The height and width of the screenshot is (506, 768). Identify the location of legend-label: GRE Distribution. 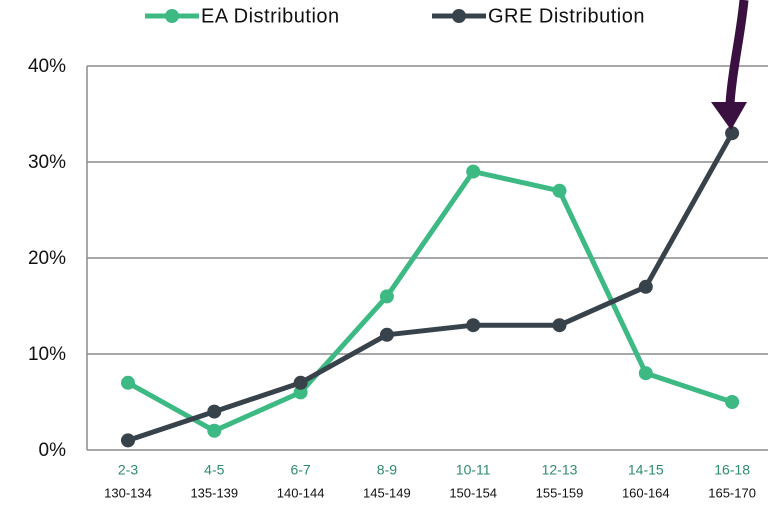
(566, 16).